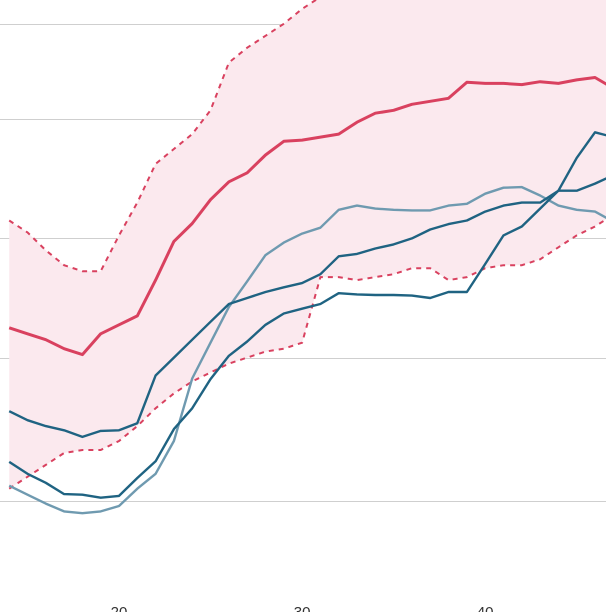 The width and height of the screenshot is (606, 612). Describe the element at coordinates (485, 608) in the screenshot. I see `x-tick-label-2: 40` at that location.